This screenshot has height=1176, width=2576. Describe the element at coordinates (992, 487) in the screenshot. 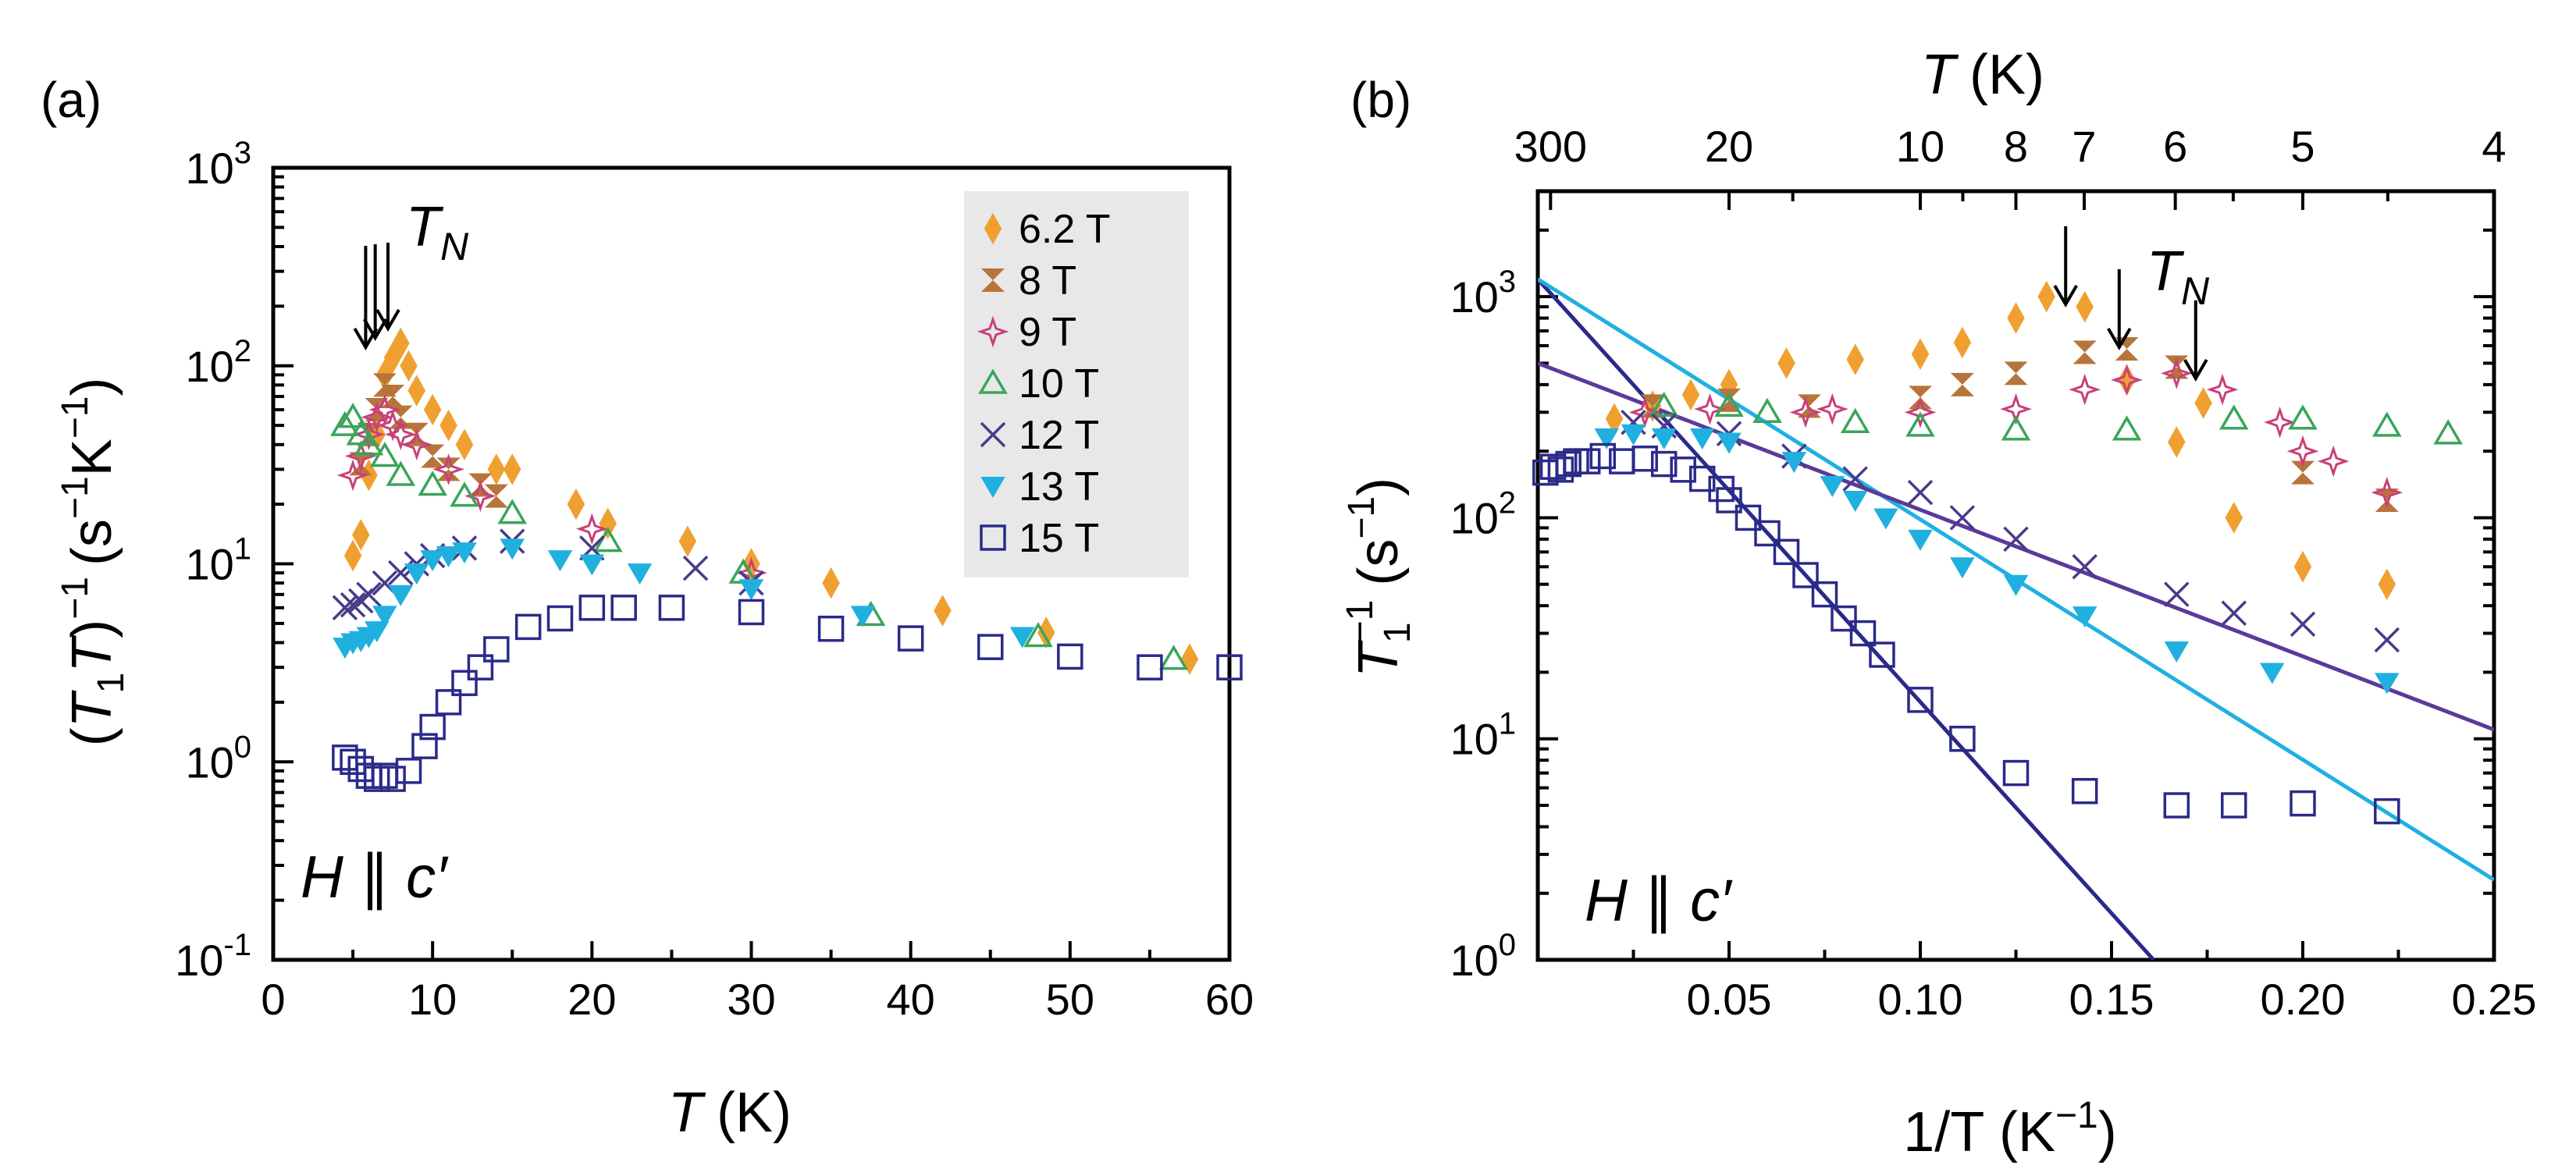

I see `legend-marker-13T` at that location.